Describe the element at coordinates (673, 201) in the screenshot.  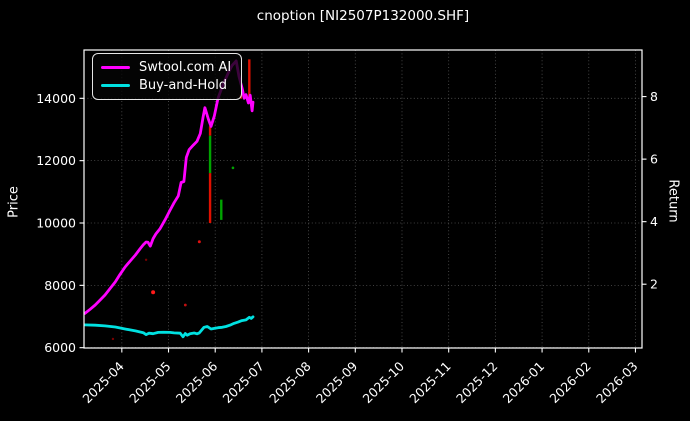
I see `y-axis-label-return: Return` at that location.